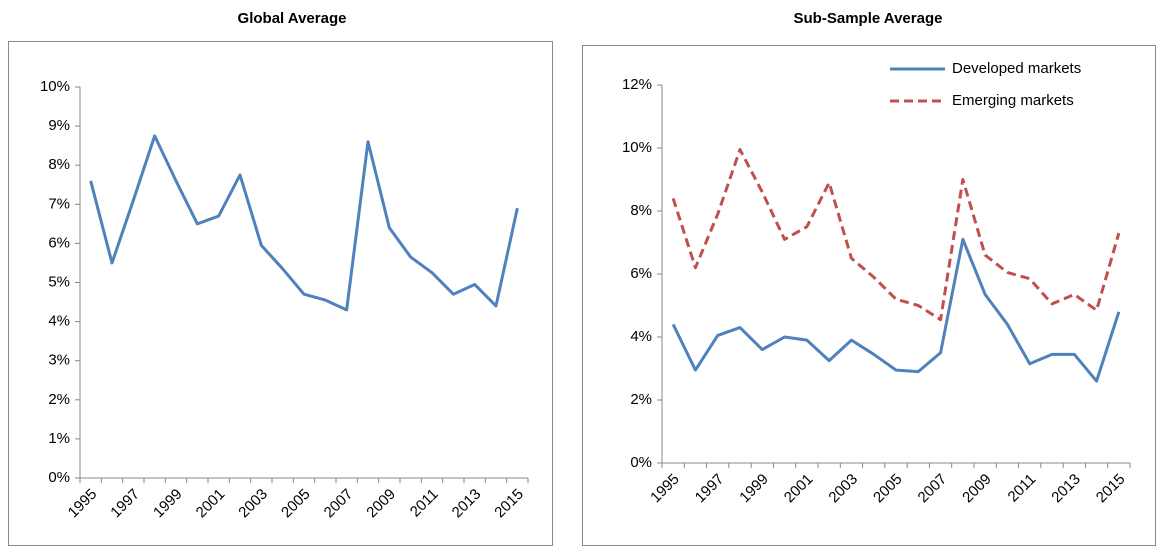  Describe the element at coordinates (59, 438) in the screenshot. I see `y-tick-label: 1%` at that location.